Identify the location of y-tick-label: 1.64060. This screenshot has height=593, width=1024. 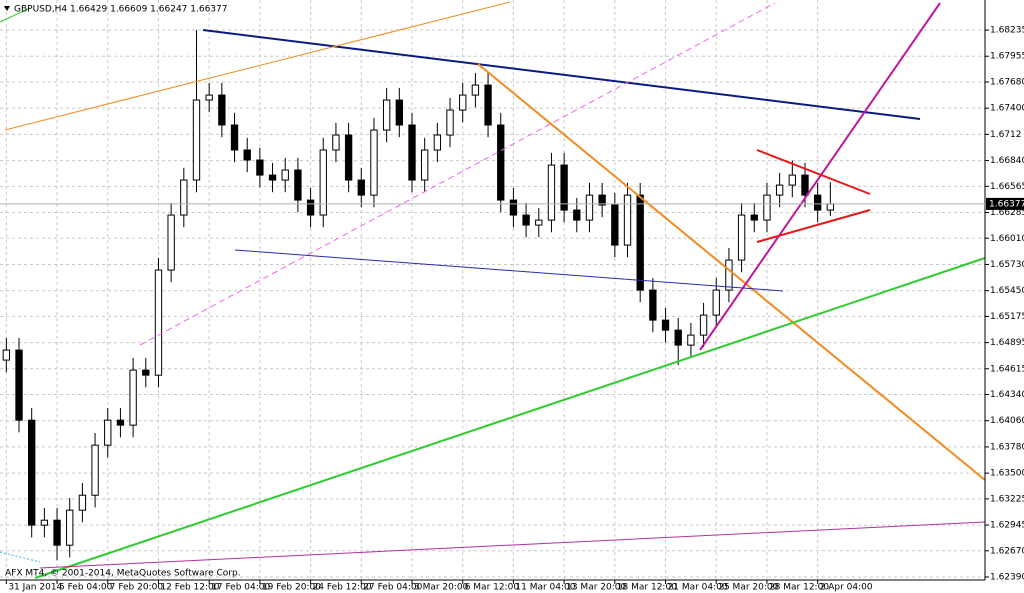
(1007, 421).